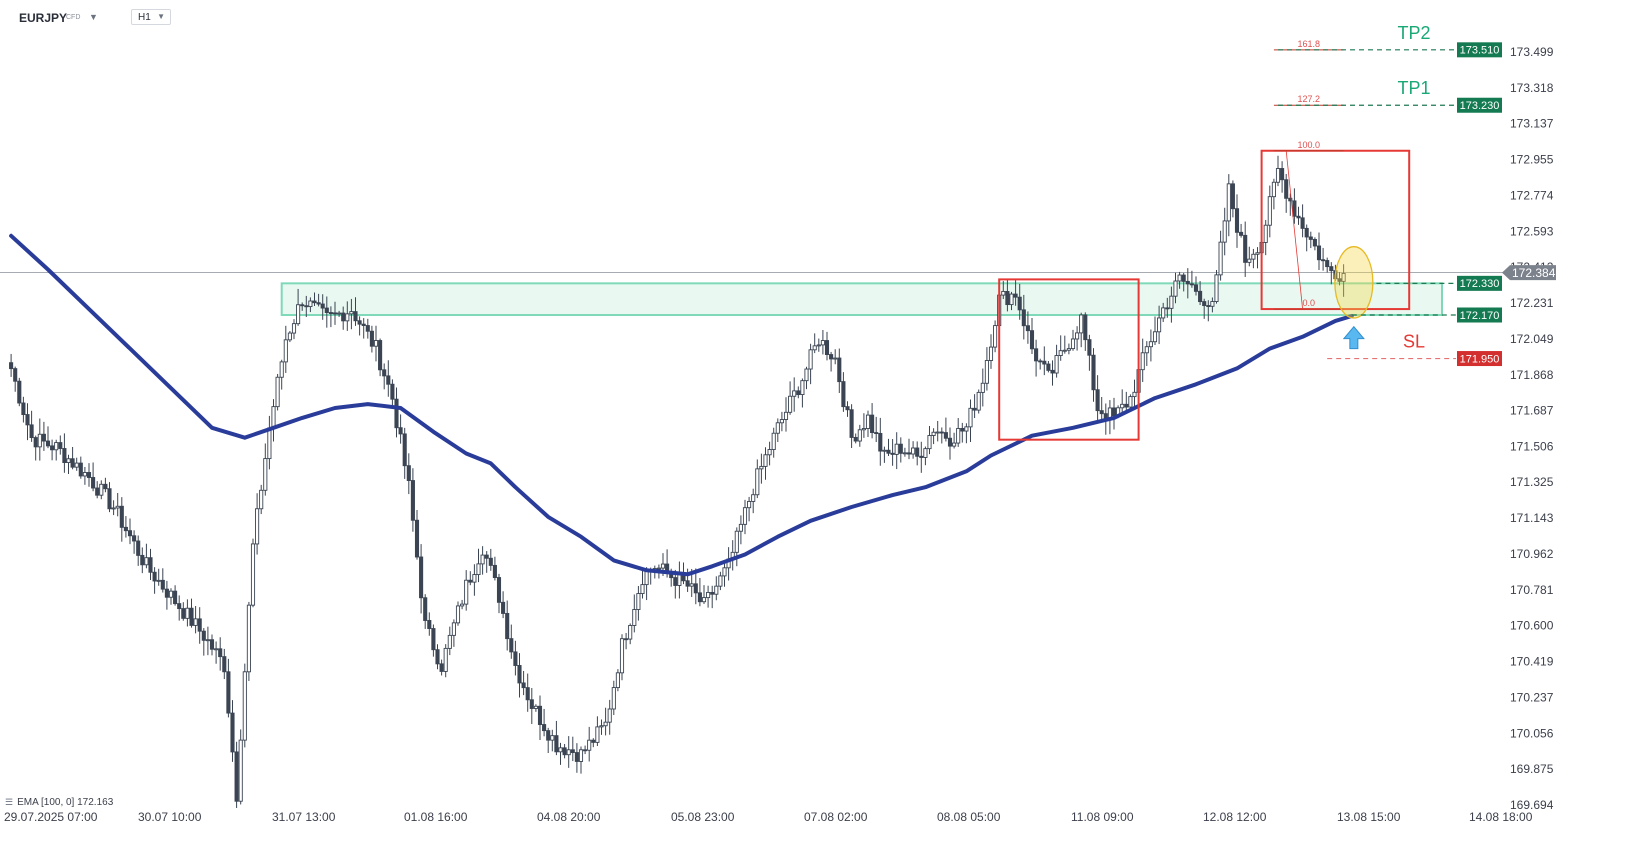  What do you see at coordinates (93, 17) in the screenshot?
I see `chevron-down-icon: ▼` at bounding box center [93, 17].